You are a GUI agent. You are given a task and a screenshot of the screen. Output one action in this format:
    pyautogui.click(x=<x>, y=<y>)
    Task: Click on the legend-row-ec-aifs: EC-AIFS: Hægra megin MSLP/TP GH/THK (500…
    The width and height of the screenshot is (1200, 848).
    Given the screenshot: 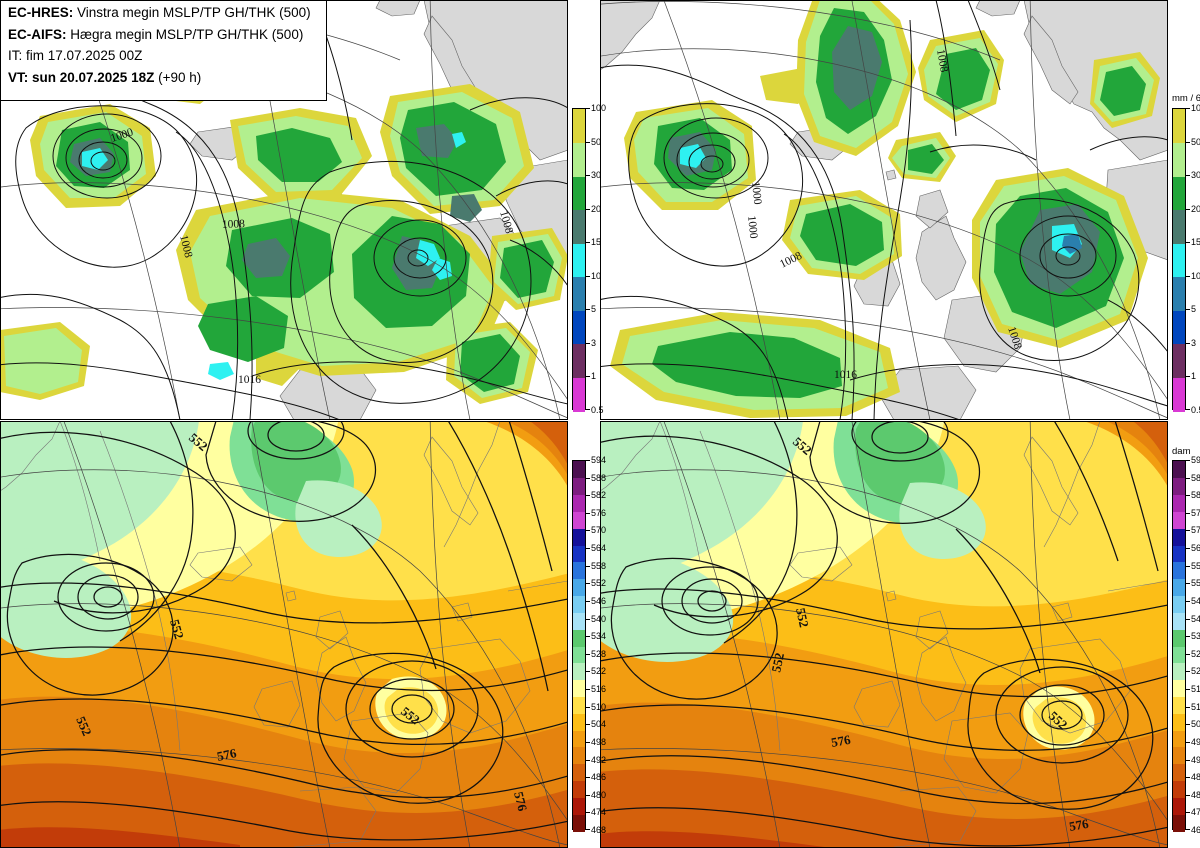 What is the action you would take?
    pyautogui.click(x=164, y=34)
    